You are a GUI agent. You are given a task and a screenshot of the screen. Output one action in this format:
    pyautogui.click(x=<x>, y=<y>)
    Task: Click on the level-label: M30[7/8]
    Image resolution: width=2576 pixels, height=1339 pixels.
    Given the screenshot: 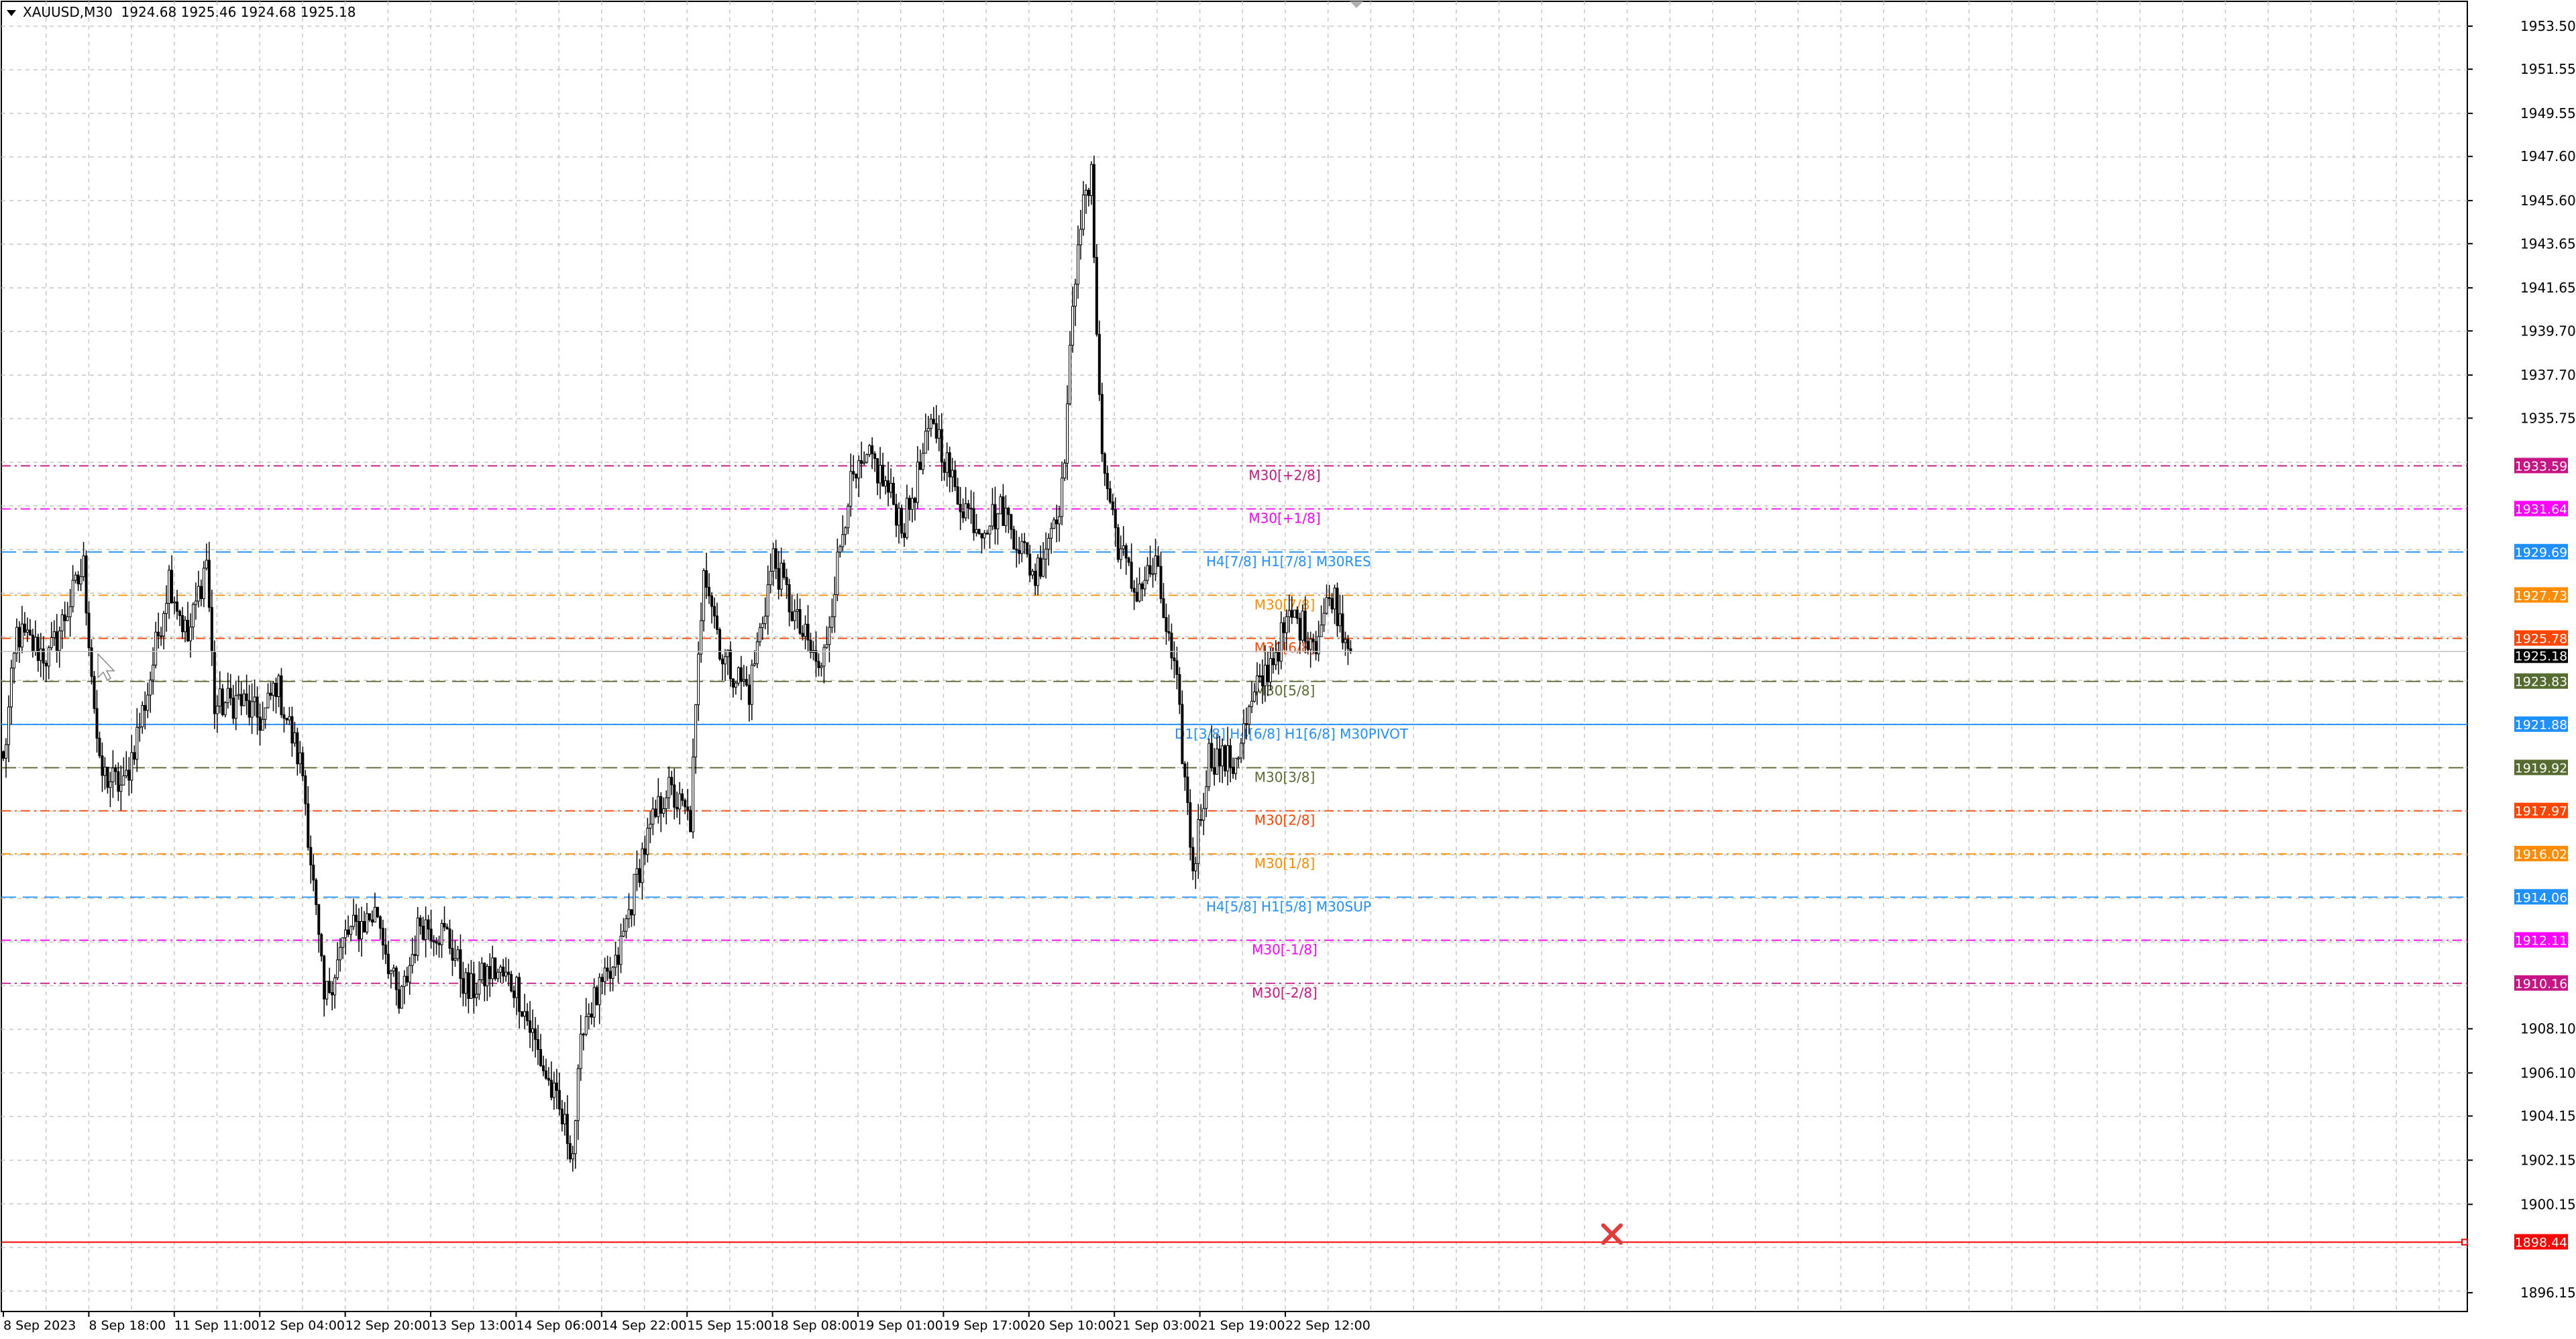 What is the action you would take?
    pyautogui.click(x=1285, y=604)
    